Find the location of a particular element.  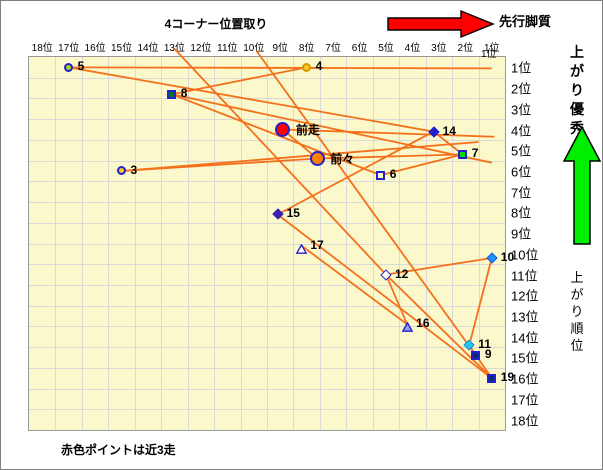

y-axis-tick-3: 3位 is located at coordinates (521, 110).